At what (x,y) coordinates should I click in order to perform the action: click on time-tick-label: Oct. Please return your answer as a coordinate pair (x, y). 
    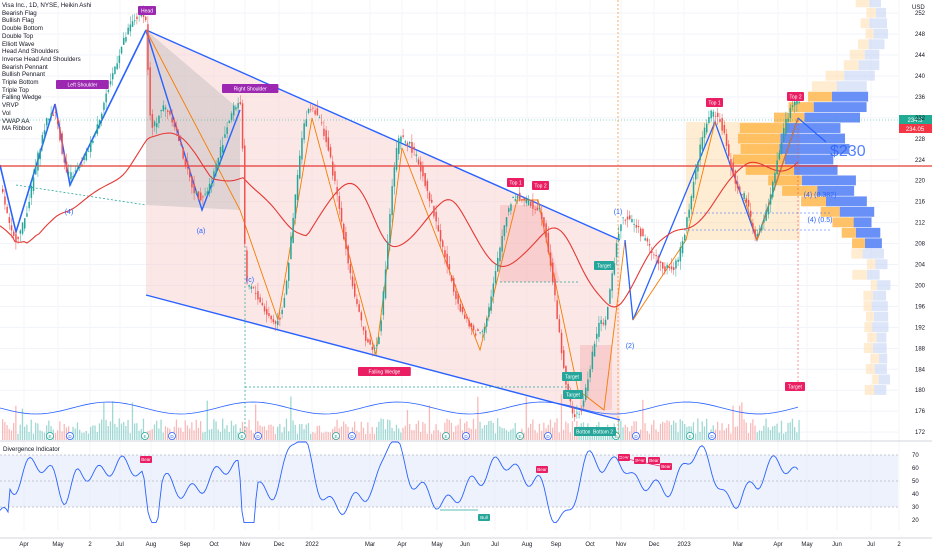
    Looking at the image, I should click on (214, 545).